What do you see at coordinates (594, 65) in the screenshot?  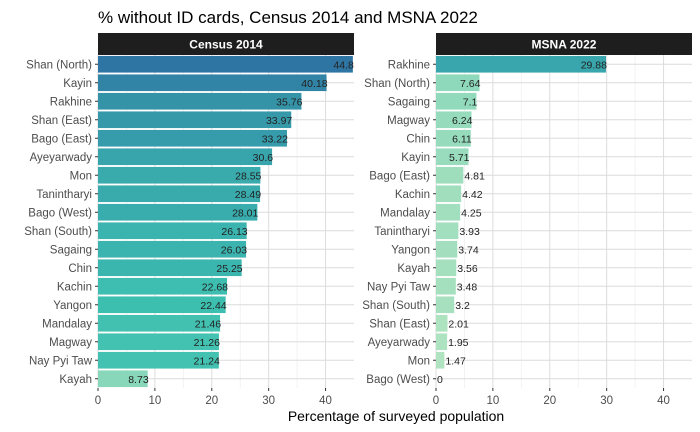 I see `data-label-rakhine: 29.88` at bounding box center [594, 65].